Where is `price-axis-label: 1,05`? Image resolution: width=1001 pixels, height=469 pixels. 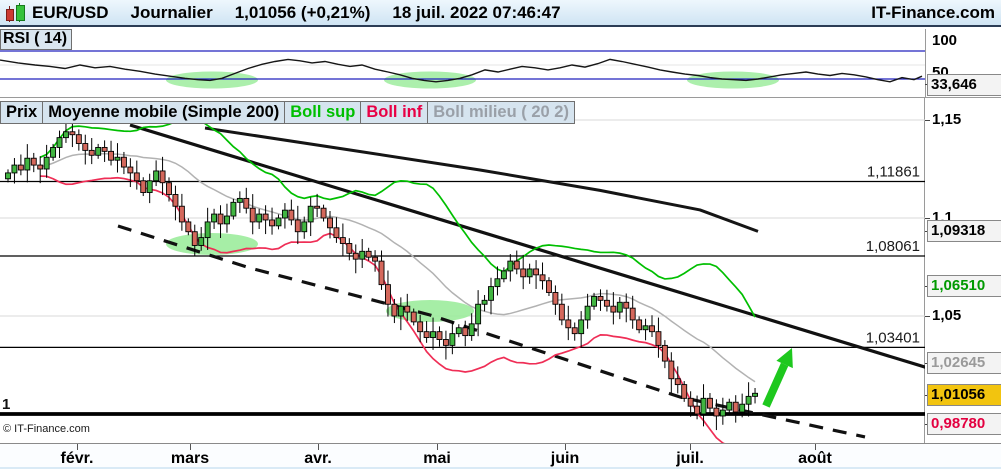 price-axis-label: 1,05 is located at coordinates (947, 315).